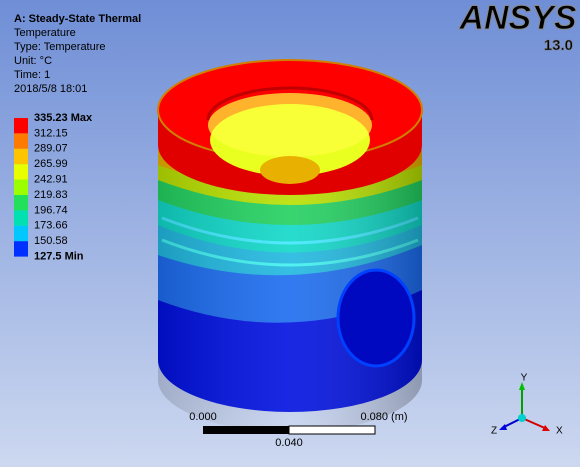  What do you see at coordinates (32, 75) in the screenshot?
I see `header-line: Time: 1` at bounding box center [32, 75].